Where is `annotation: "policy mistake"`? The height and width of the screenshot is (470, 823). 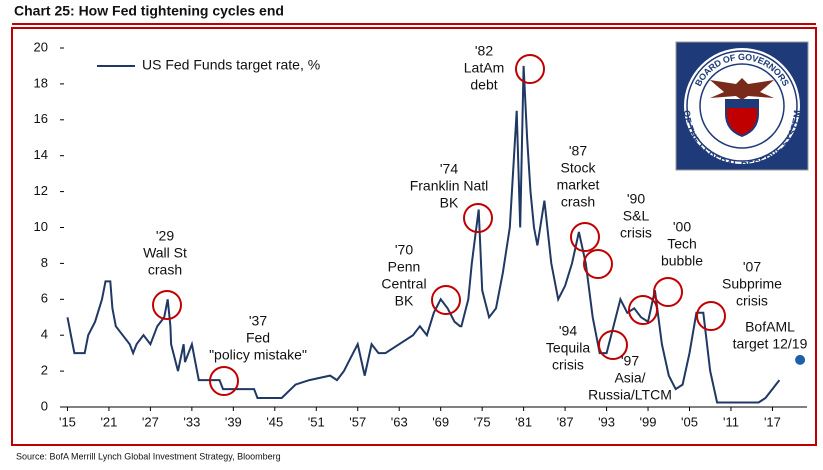
annotation: "policy mistake" is located at coordinates (258, 355).